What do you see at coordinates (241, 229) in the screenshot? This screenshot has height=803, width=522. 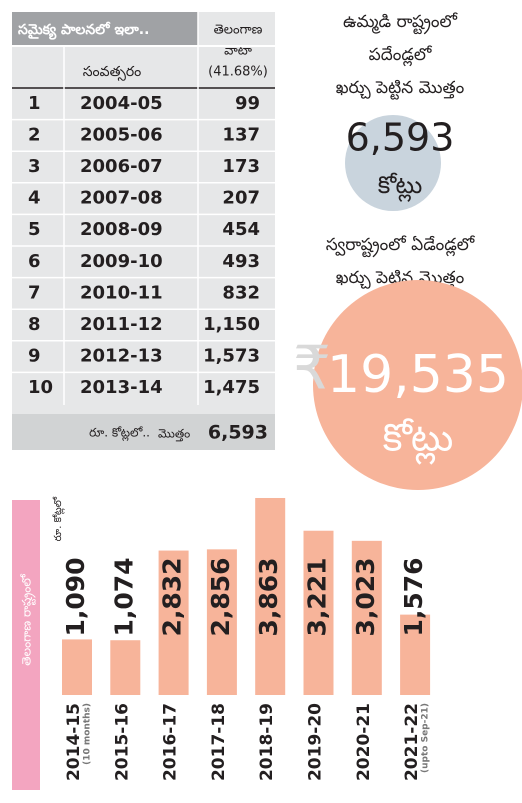 I see `row-value: 454` at bounding box center [241, 229].